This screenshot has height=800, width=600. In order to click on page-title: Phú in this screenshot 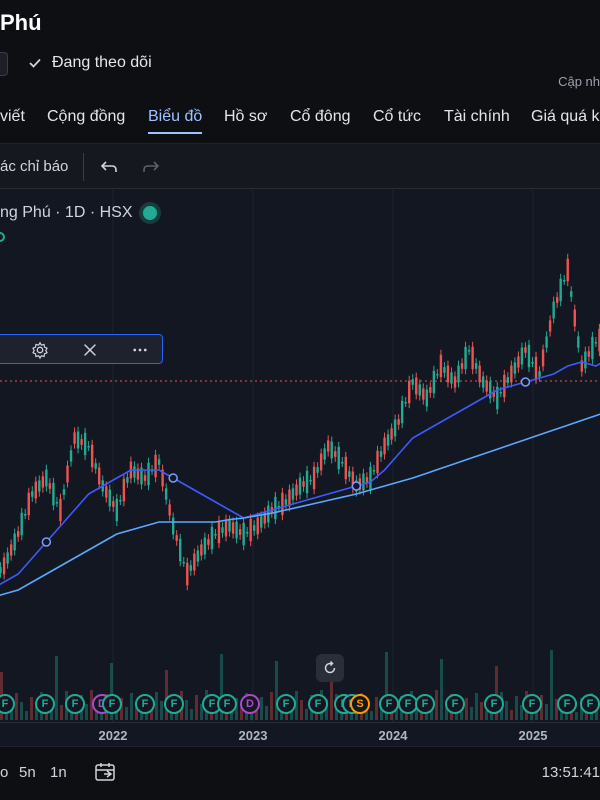, I will do `click(21, 22)`.